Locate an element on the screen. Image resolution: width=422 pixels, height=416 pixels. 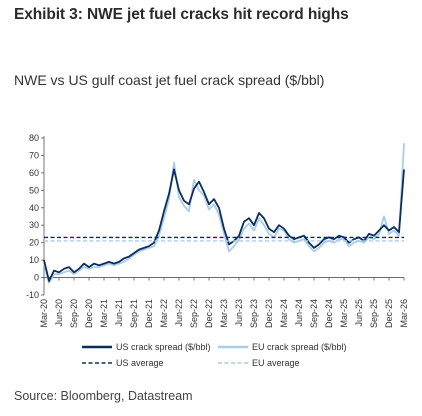
legend-item: EU average is located at coordinates (259, 363).